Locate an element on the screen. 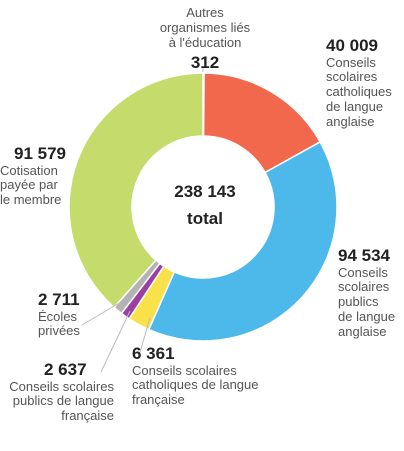 Image resolution: width=404 pixels, height=451 pixels. total-value: 238 143 is located at coordinates (205, 191).